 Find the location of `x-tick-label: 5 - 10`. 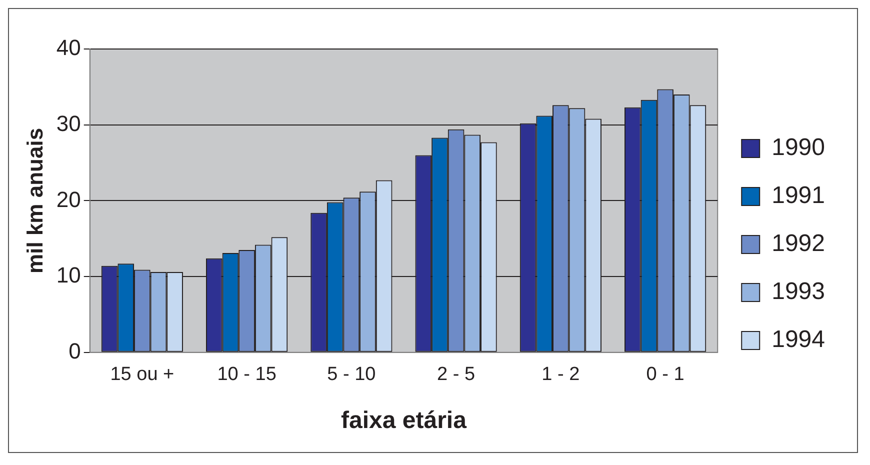

x-tick-label: 5 - 10 is located at coordinates (351, 375).